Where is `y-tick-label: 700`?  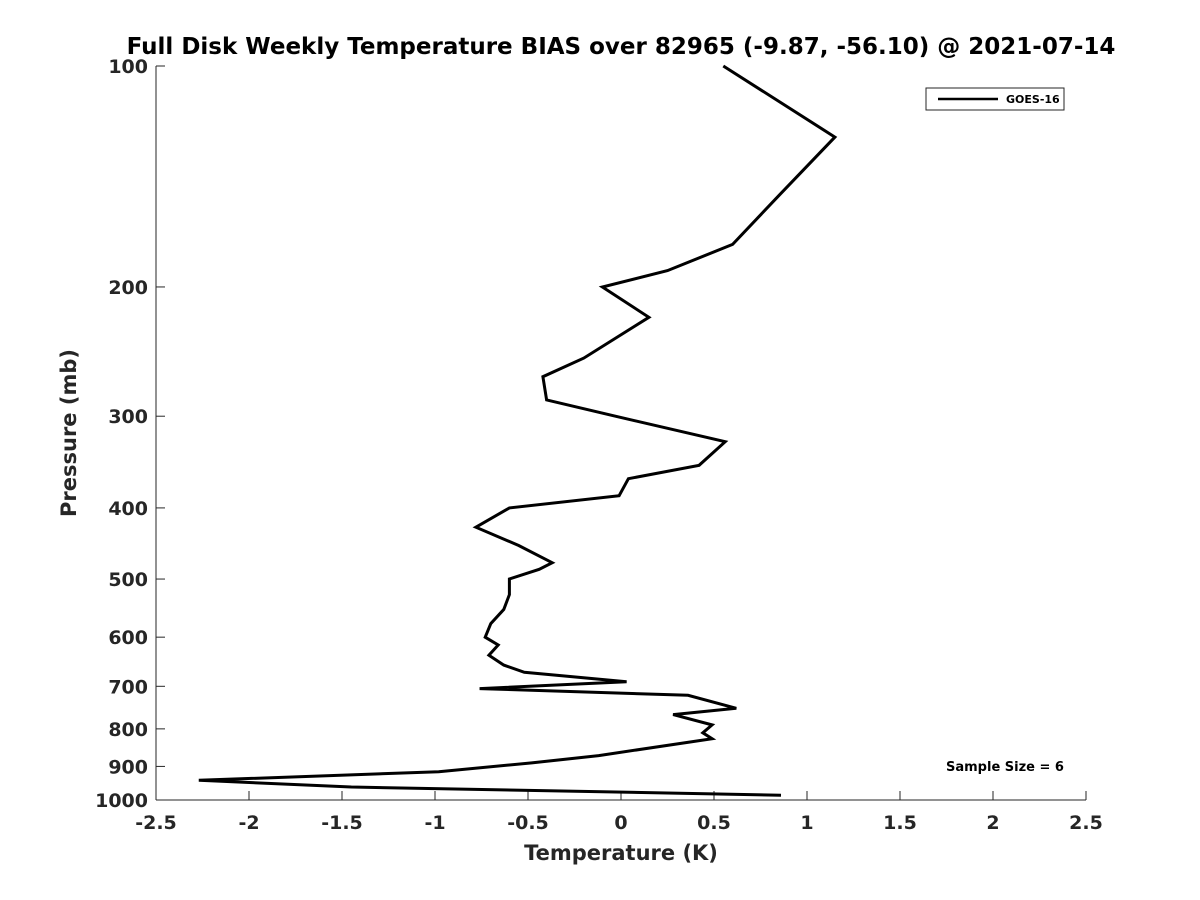
y-tick-label: 700 is located at coordinates (128, 687).